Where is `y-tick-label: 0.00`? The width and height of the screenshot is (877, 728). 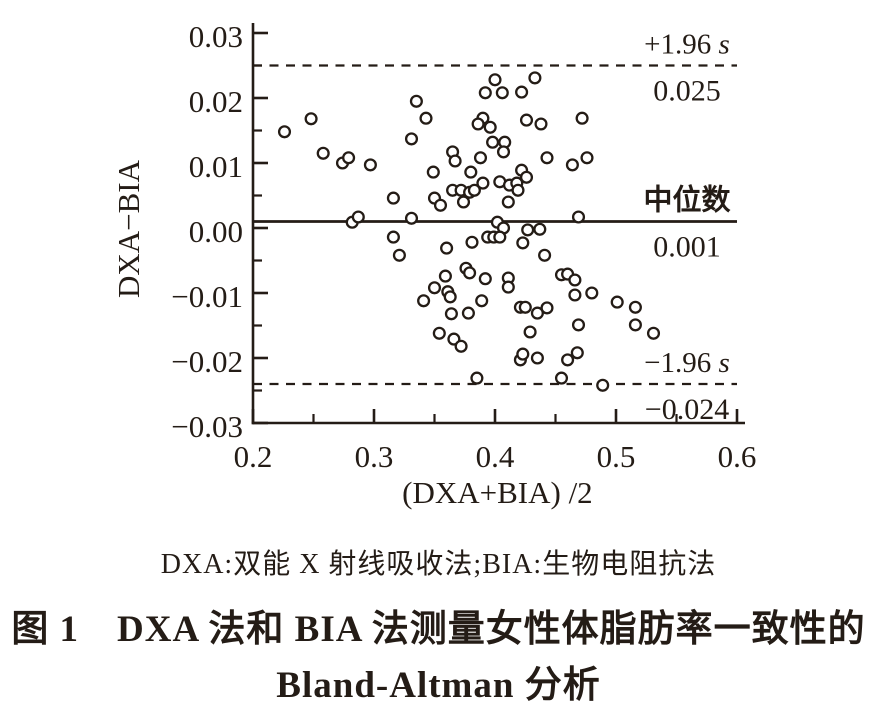 y-tick-label: 0.00 is located at coordinates (216, 231).